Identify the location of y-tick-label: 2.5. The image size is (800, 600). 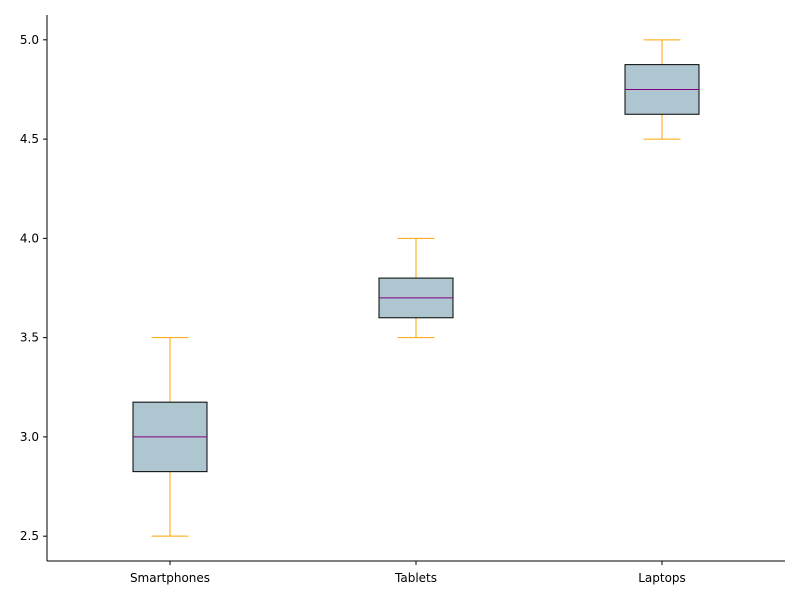
(29, 536).